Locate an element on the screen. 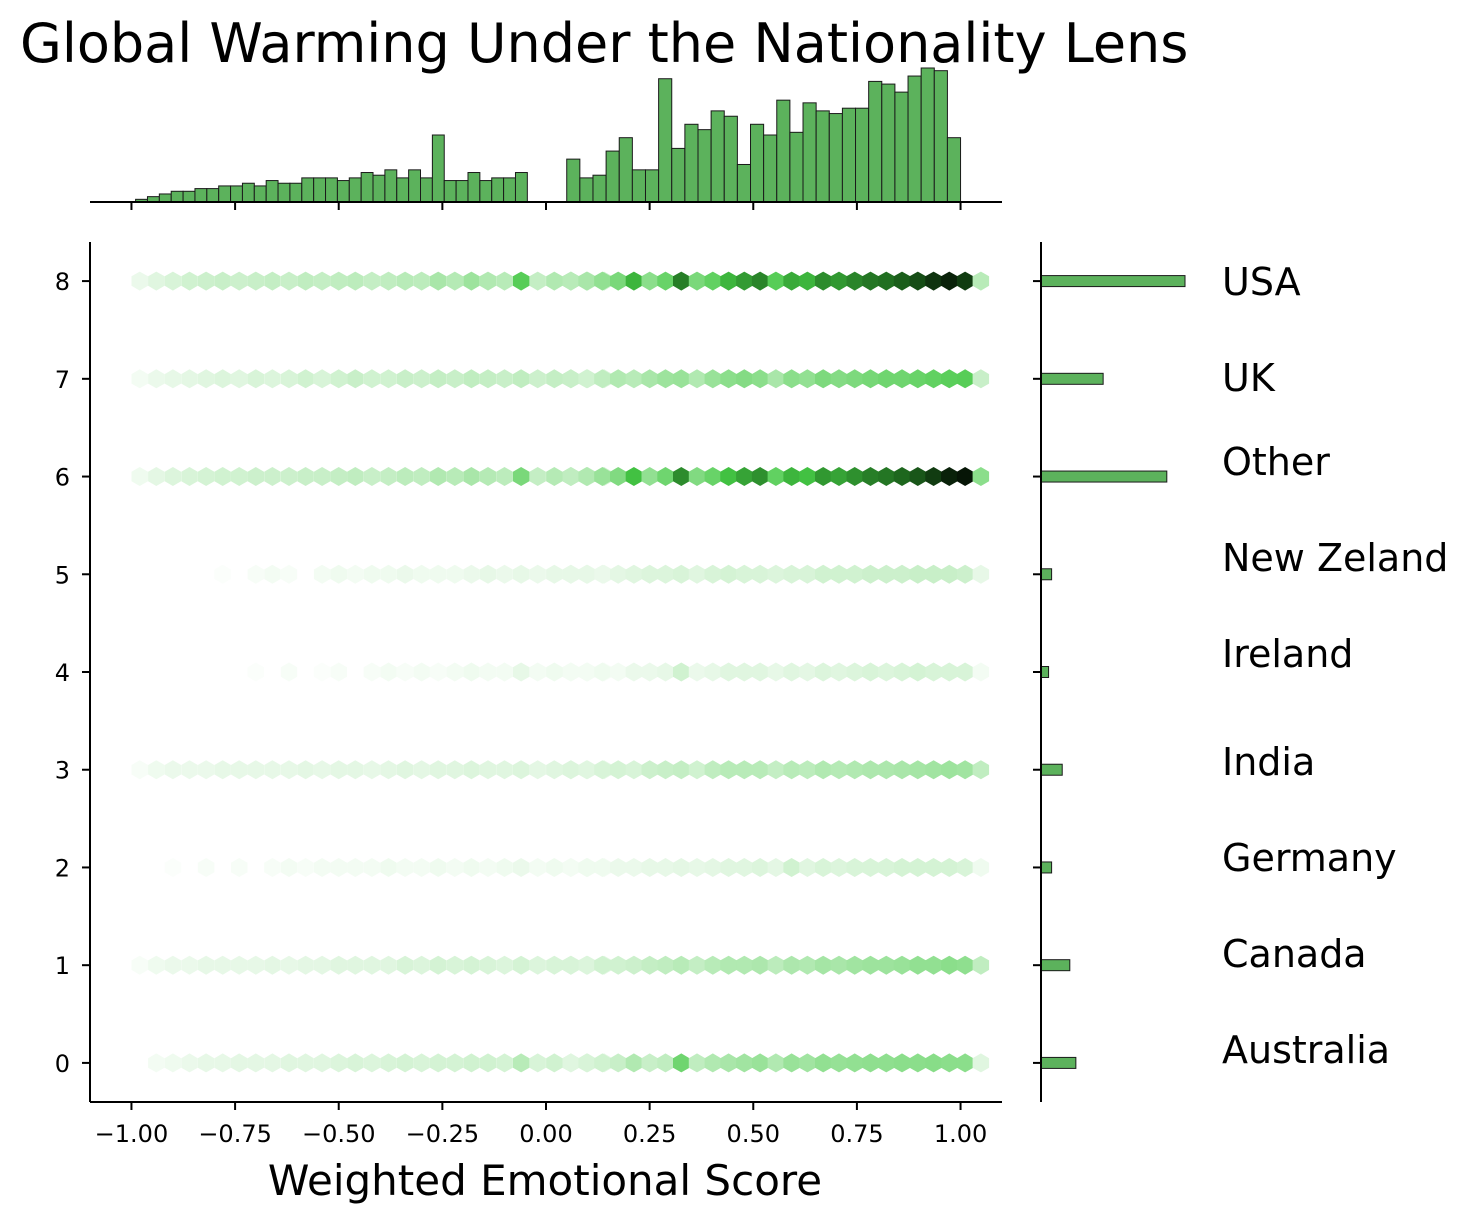 This screenshot has height=1223, width=1473. top-histogram-ticks is located at coordinates (546, 206).